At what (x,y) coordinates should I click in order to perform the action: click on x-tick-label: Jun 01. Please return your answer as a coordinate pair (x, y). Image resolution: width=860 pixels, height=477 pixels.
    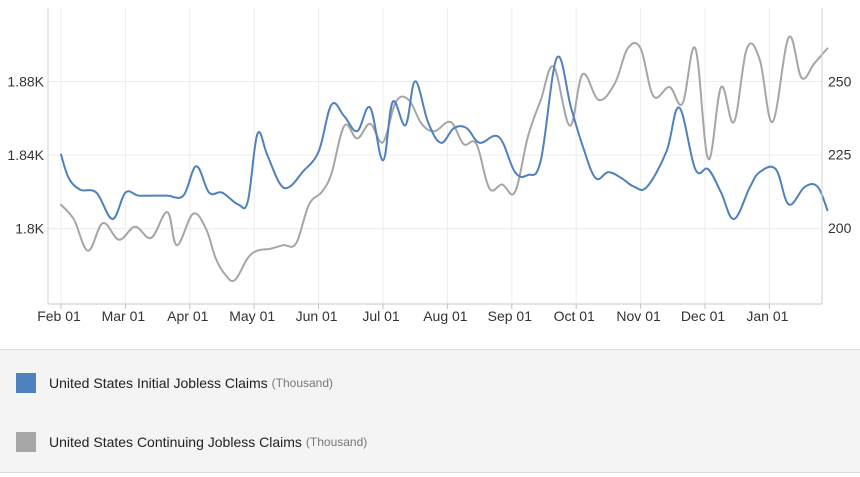
    Looking at the image, I should click on (317, 316).